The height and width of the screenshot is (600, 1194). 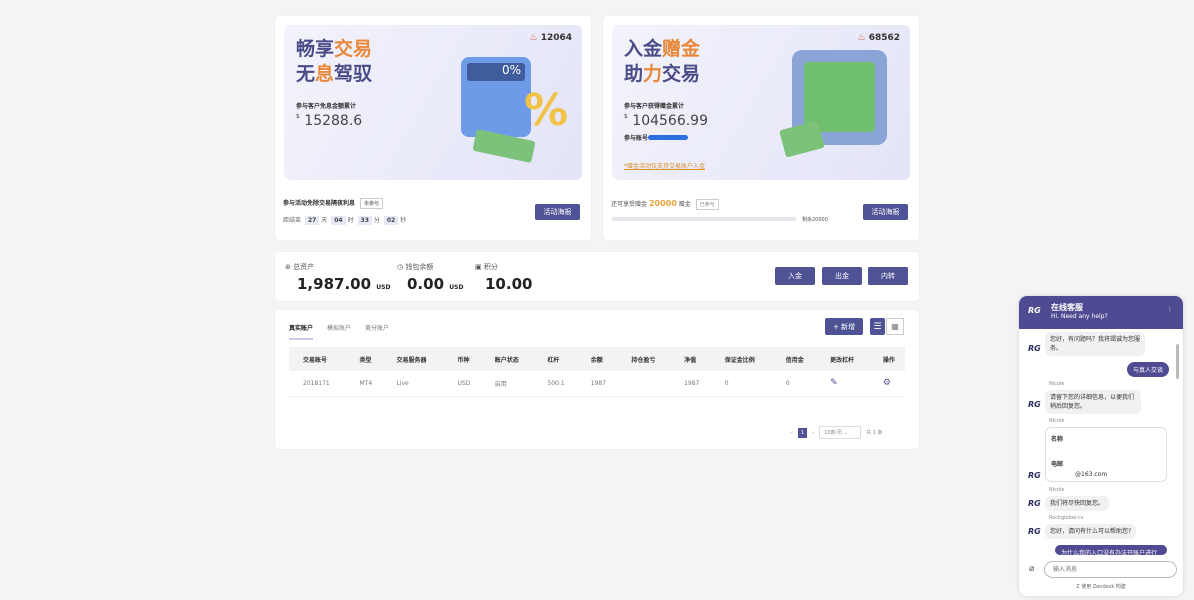 What do you see at coordinates (597, 359) in the screenshot?
I see `column-header: 余额` at bounding box center [597, 359].